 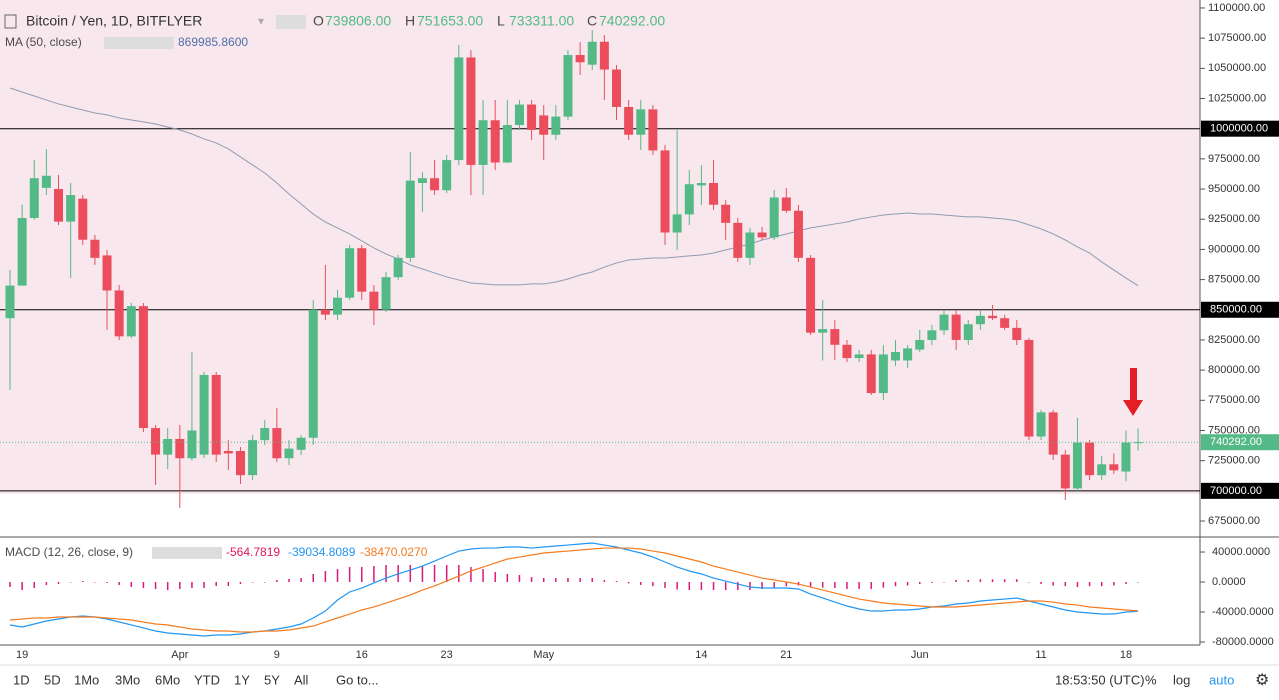 What do you see at coordinates (207, 679) in the screenshot?
I see `range-button: YTD` at bounding box center [207, 679].